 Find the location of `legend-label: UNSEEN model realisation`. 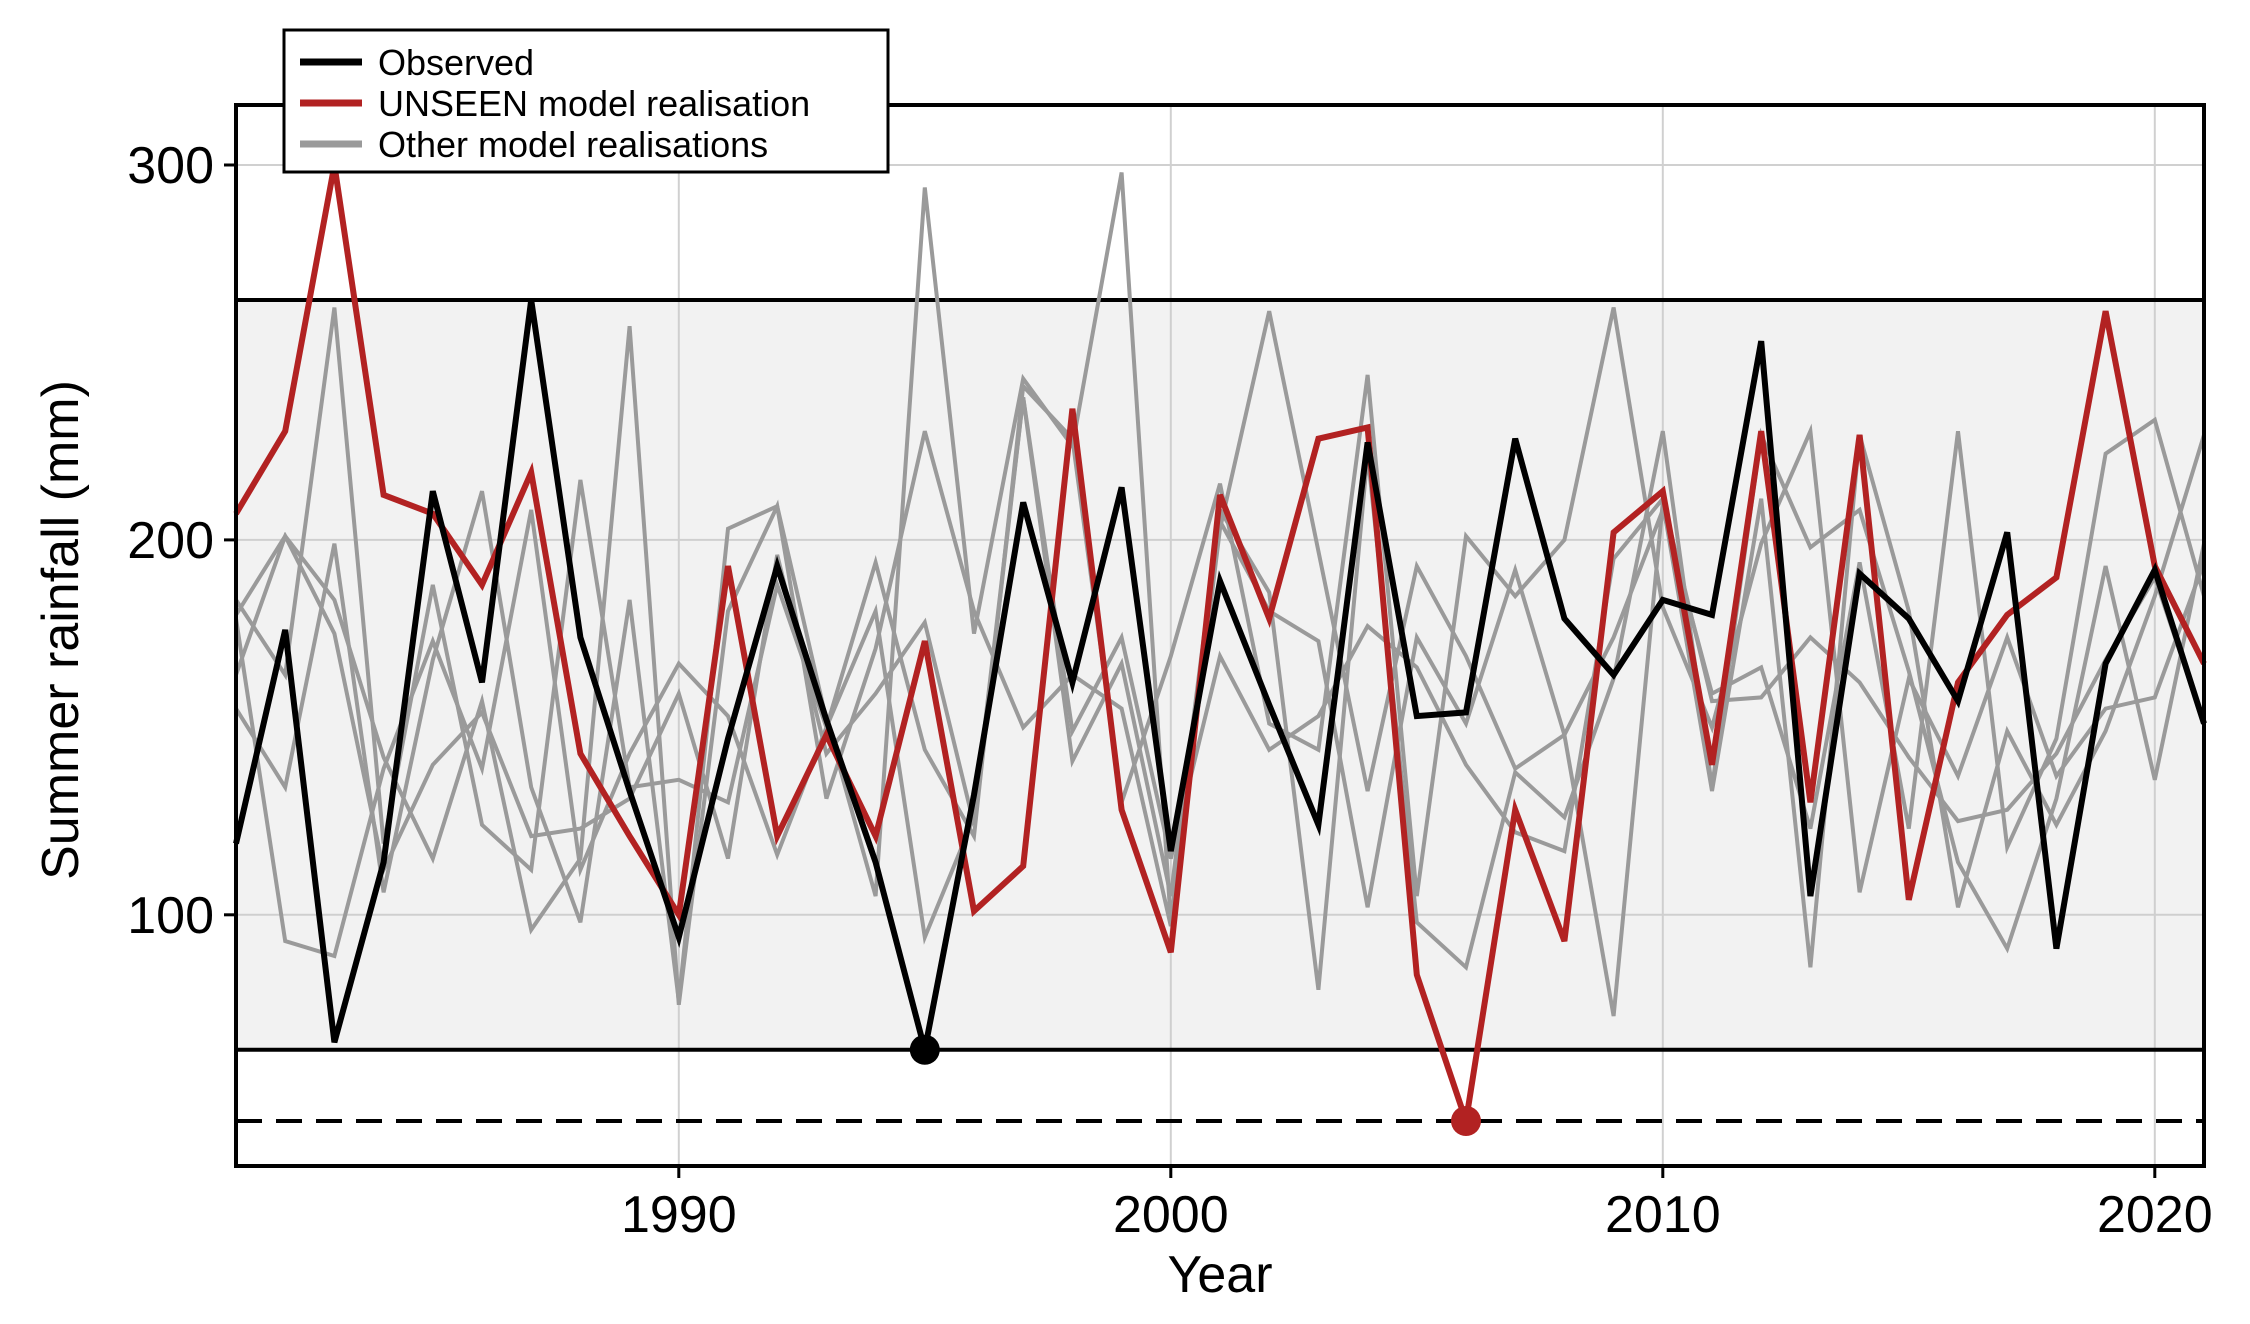

legend-label: UNSEEN model realisation is located at coordinates (594, 103).